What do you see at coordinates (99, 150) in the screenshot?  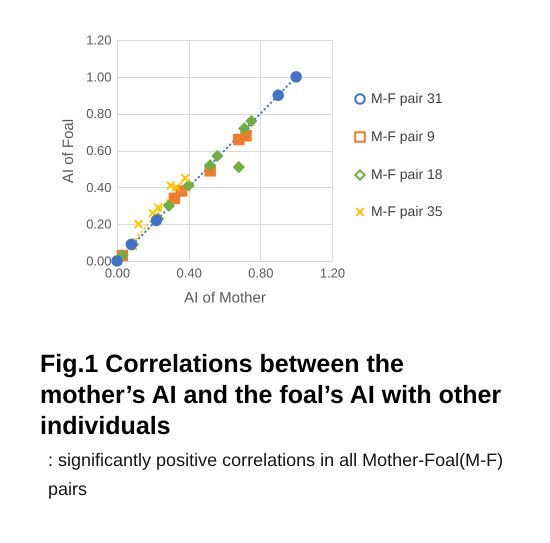 I see `y-tick-label: 0.60` at bounding box center [99, 150].